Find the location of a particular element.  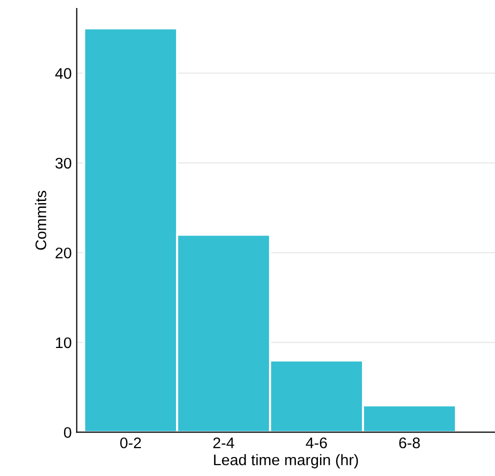

y-tick-label: 20 is located at coordinates (64, 253).